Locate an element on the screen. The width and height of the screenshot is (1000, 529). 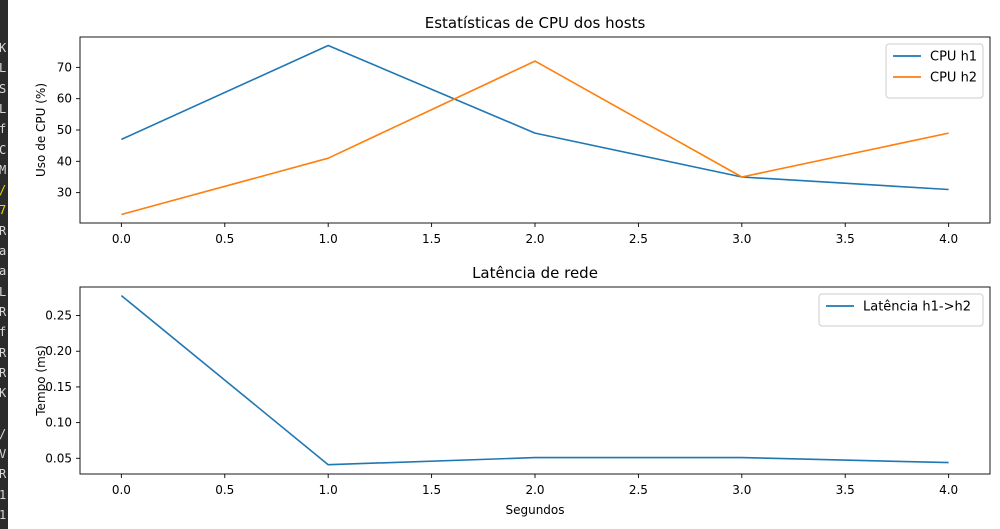
legend-entry: CPU h1 is located at coordinates (953, 57).